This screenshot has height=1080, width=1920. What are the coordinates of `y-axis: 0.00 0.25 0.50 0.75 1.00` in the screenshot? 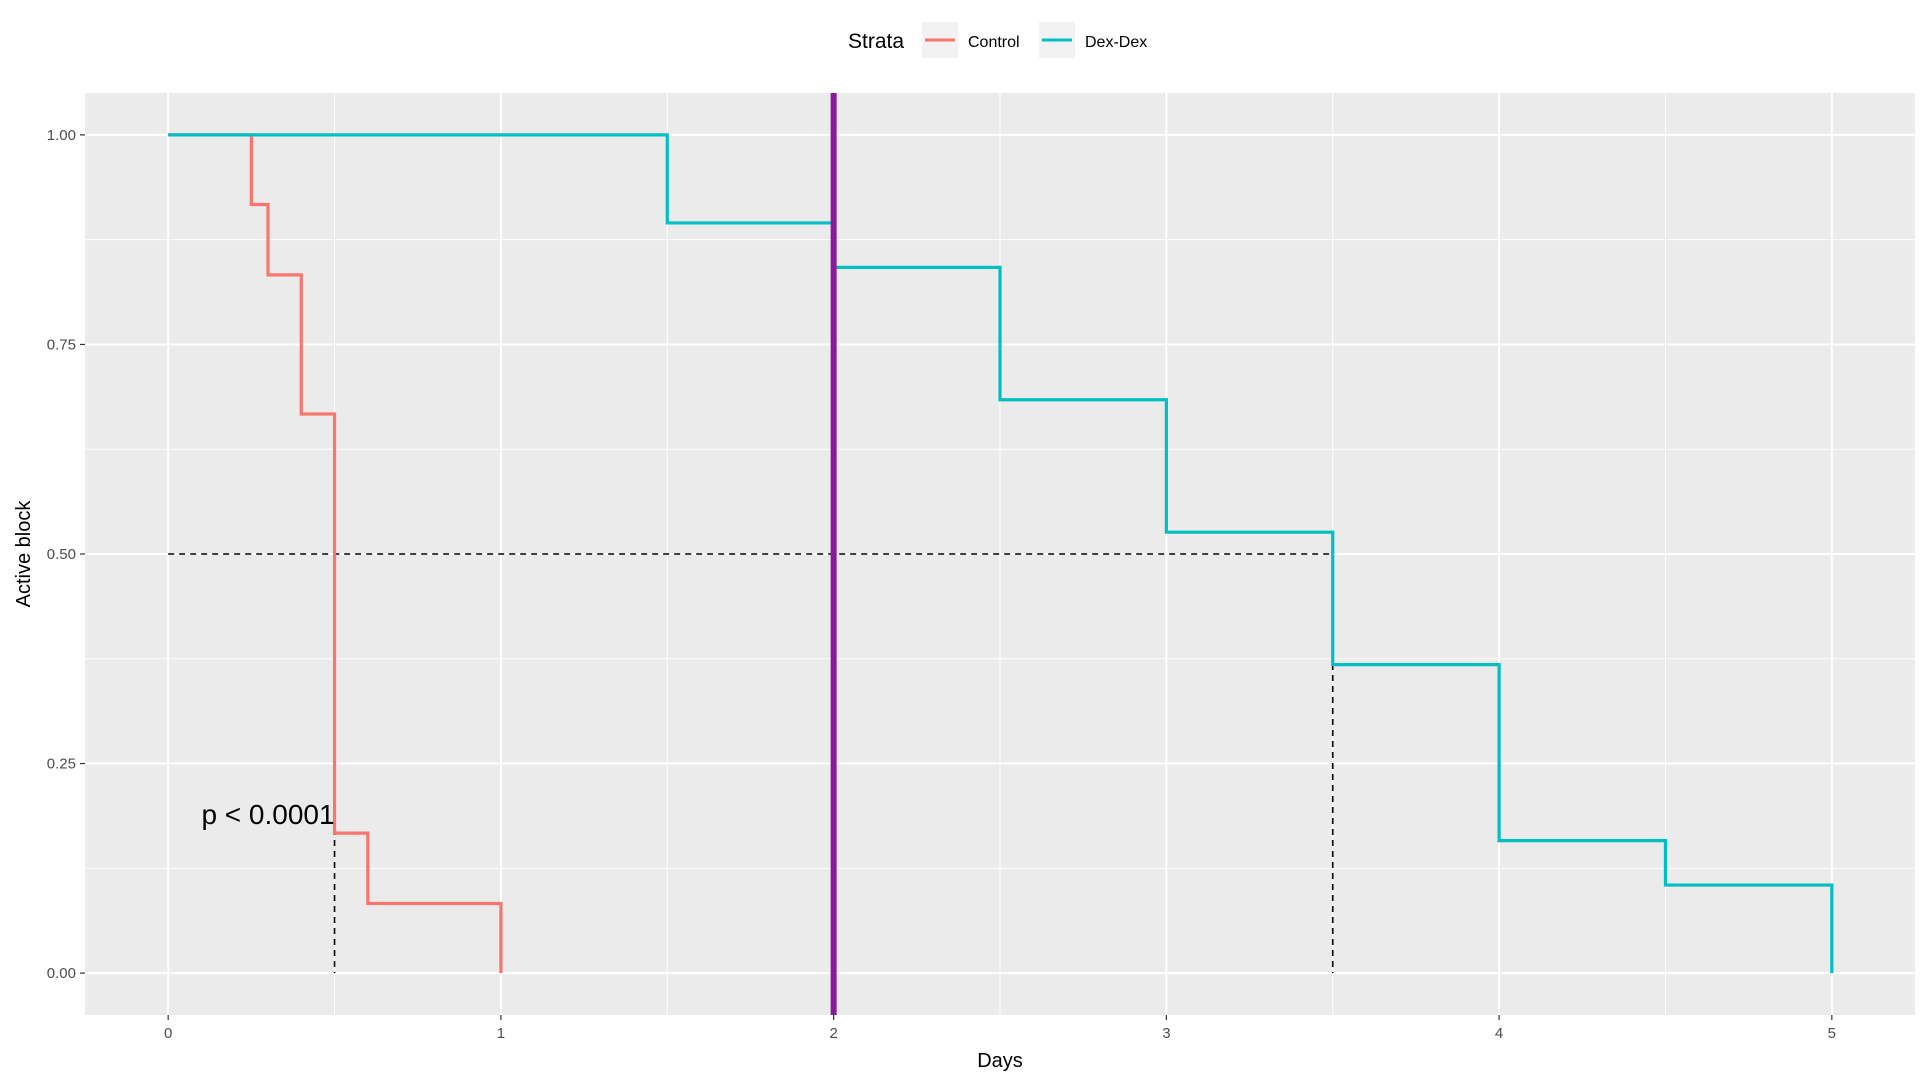 It's located at (66, 554).